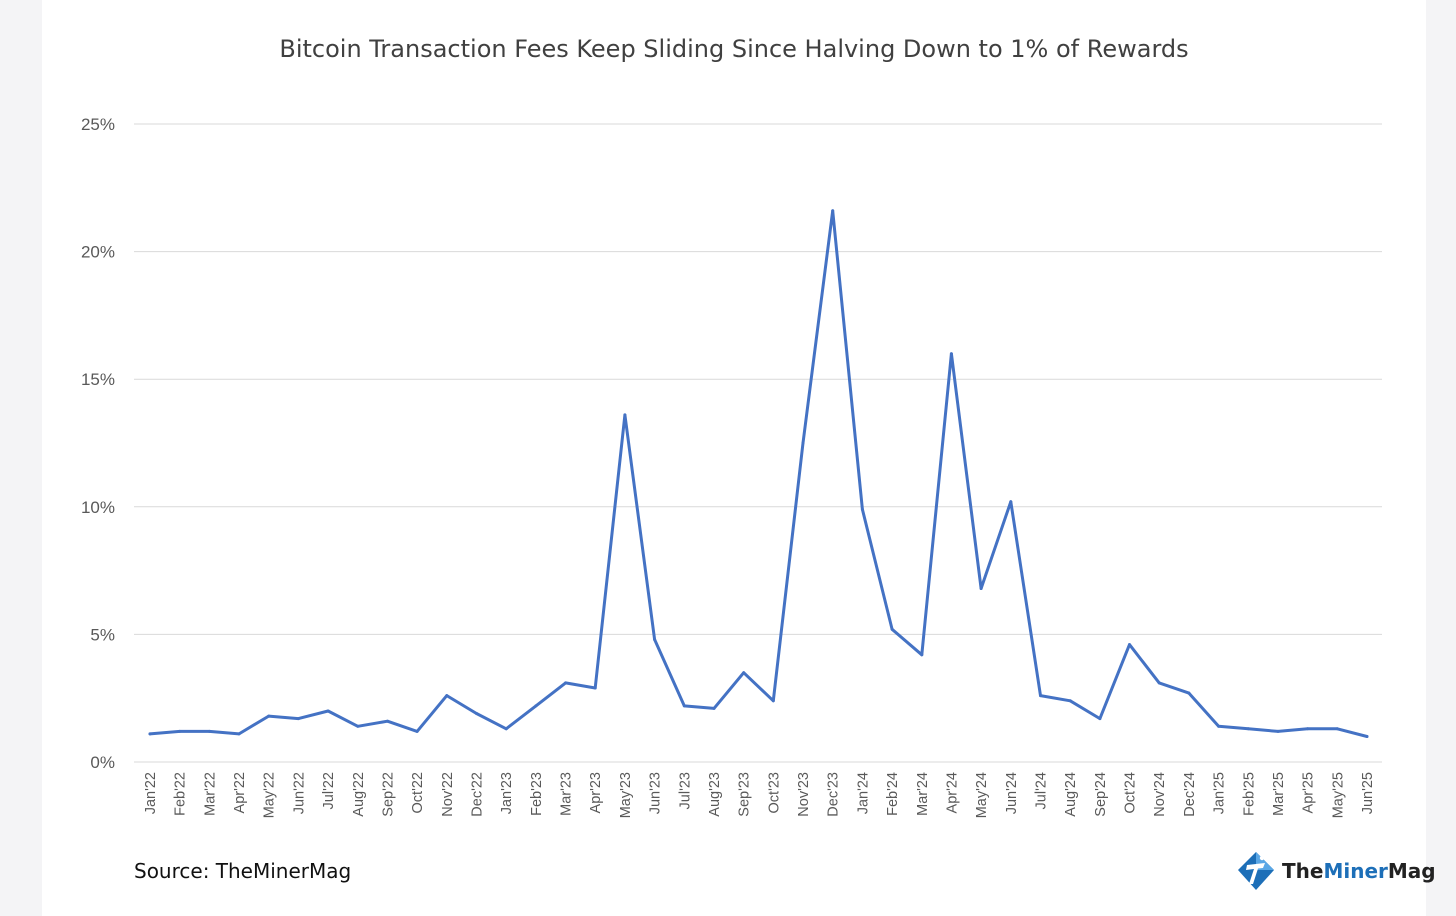  Describe the element at coordinates (270, 795) in the screenshot. I see `x-tick-label: May'22` at that location.